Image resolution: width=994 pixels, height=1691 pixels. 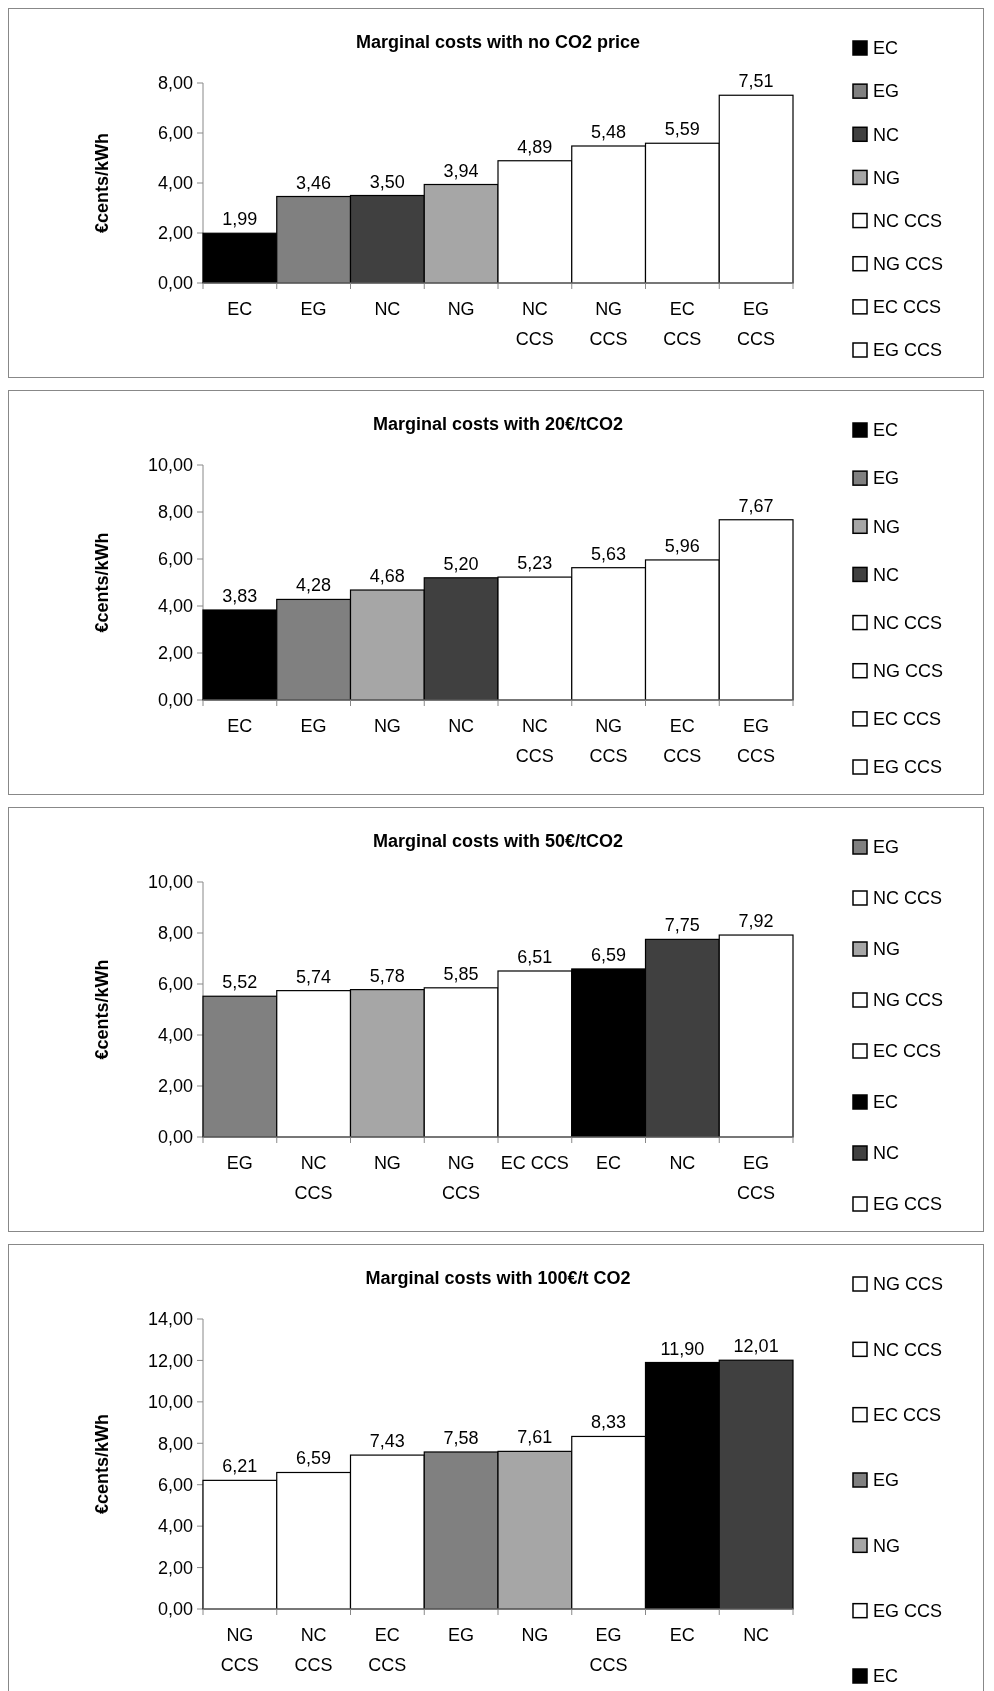 I want to click on data-label: 5,59, so click(x=682, y=129).